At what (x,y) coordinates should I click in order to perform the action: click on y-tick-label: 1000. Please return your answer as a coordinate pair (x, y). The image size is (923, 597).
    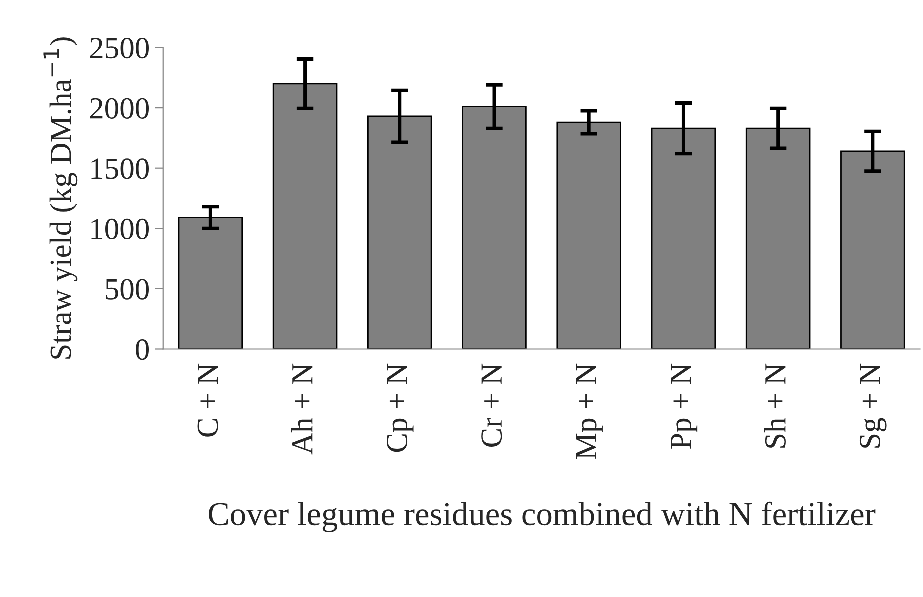
    Looking at the image, I should click on (121, 229).